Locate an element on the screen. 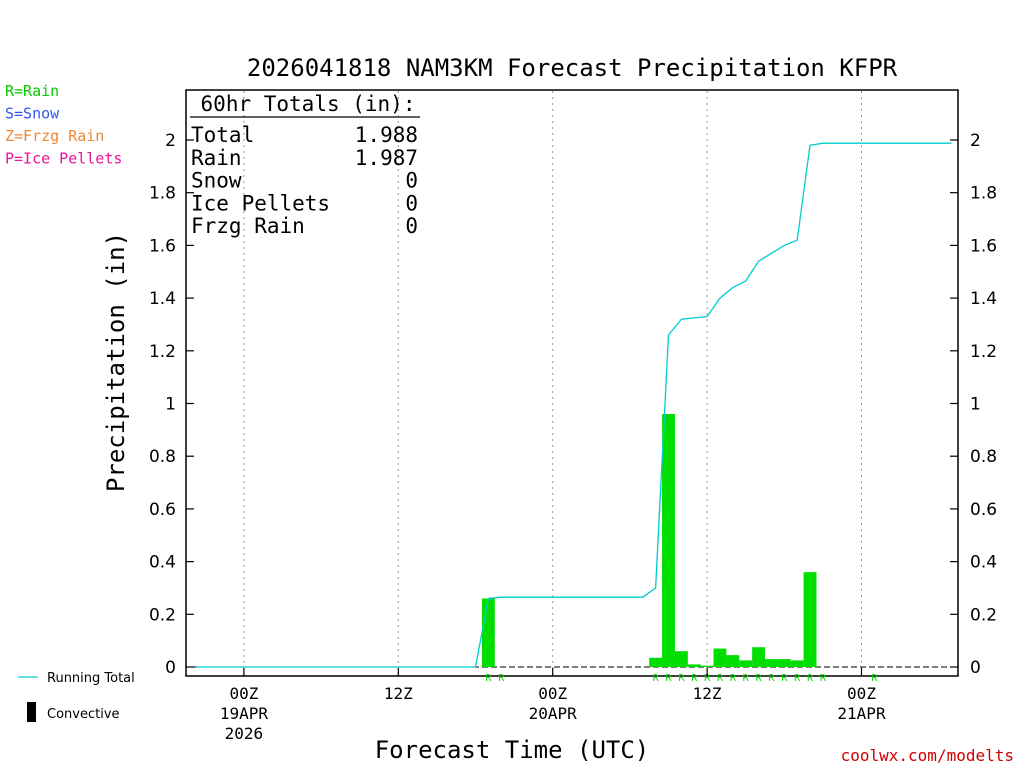  x-tick-date: 20APR is located at coordinates (553, 713).